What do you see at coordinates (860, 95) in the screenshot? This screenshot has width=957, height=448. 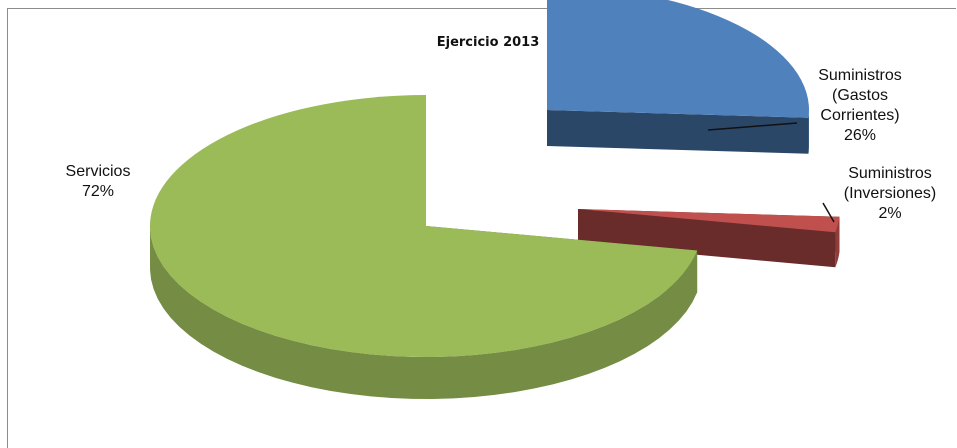 I see `pie-label-line: (Gastos` at bounding box center [860, 95].